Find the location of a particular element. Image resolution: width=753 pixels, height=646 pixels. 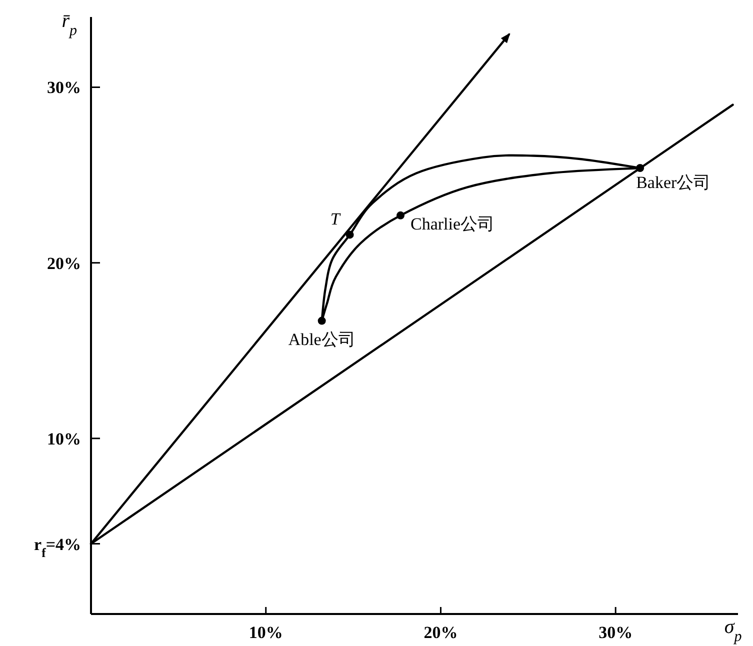

x-tick-label: 30% is located at coordinates (615, 632).